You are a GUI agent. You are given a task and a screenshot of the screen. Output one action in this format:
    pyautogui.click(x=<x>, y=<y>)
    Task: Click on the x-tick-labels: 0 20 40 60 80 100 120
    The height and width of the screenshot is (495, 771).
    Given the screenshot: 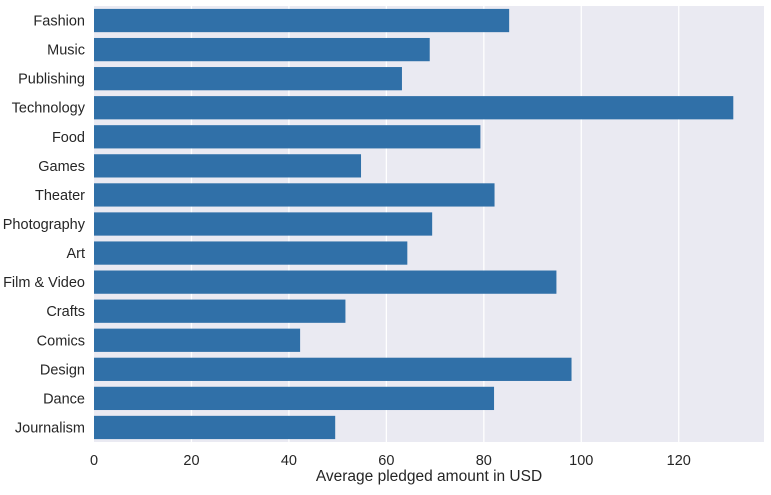 What is the action you would take?
    pyautogui.click(x=390, y=461)
    